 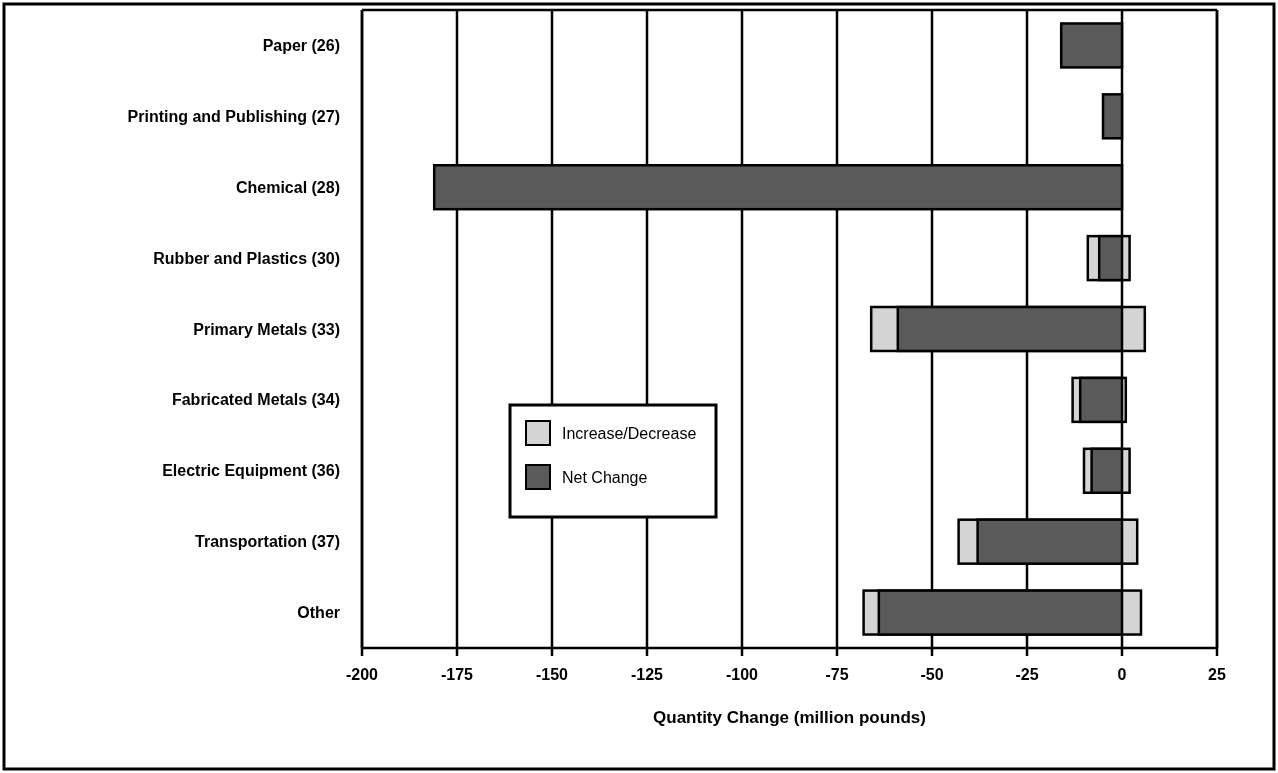 I want to click on x-tick-label: -125, so click(x=647, y=674).